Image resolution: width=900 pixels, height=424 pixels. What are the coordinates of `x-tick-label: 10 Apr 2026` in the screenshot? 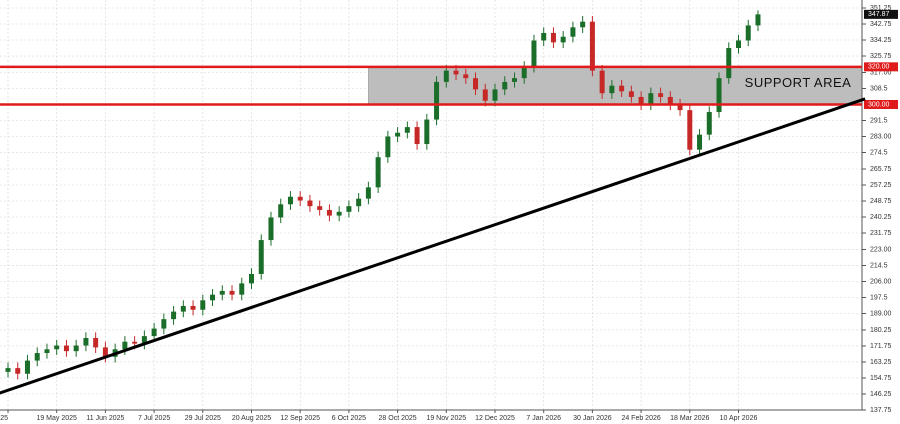 It's located at (739, 418).